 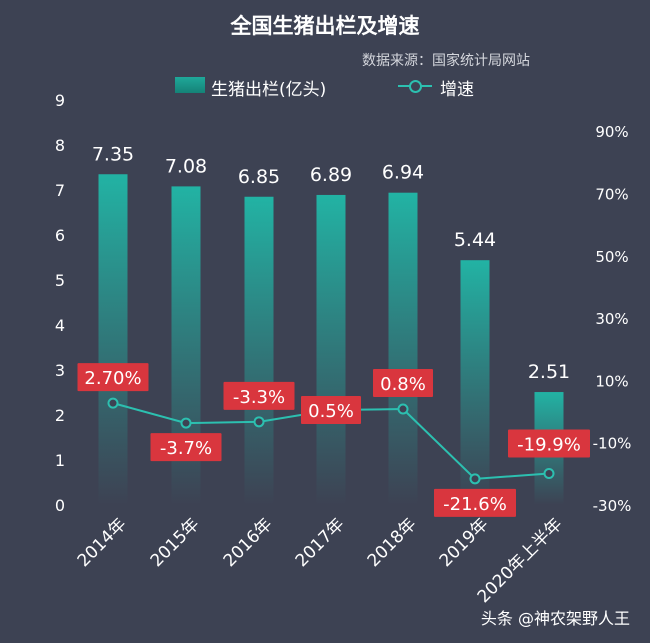 What do you see at coordinates (475, 240) in the screenshot?
I see `bar-value-label: 5.44` at bounding box center [475, 240].